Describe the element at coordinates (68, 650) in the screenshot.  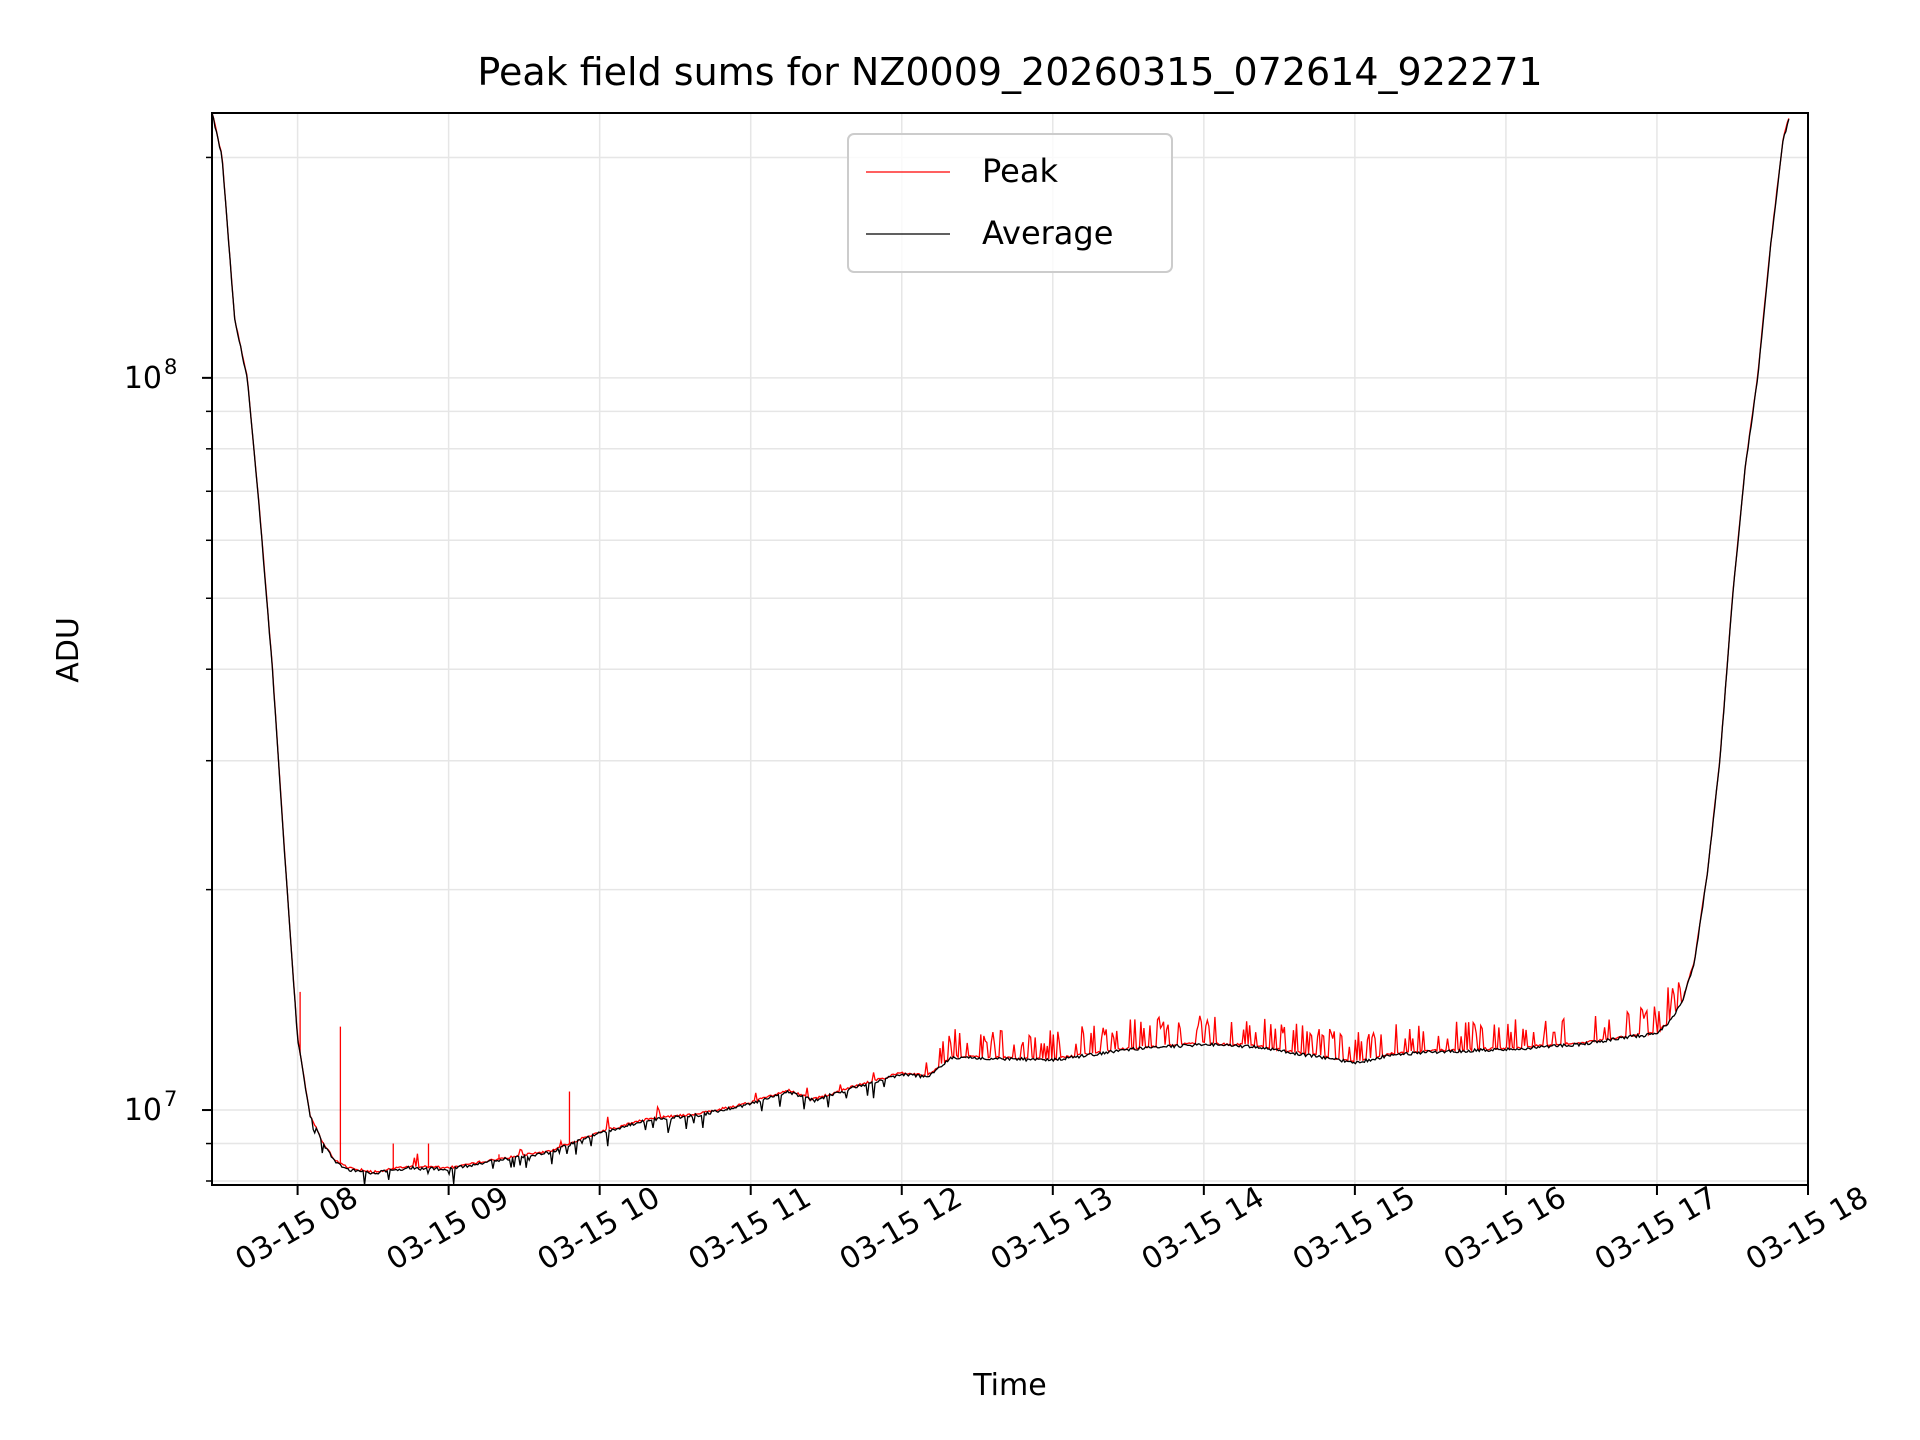
I see `y-axis-label: ADU` at that location.